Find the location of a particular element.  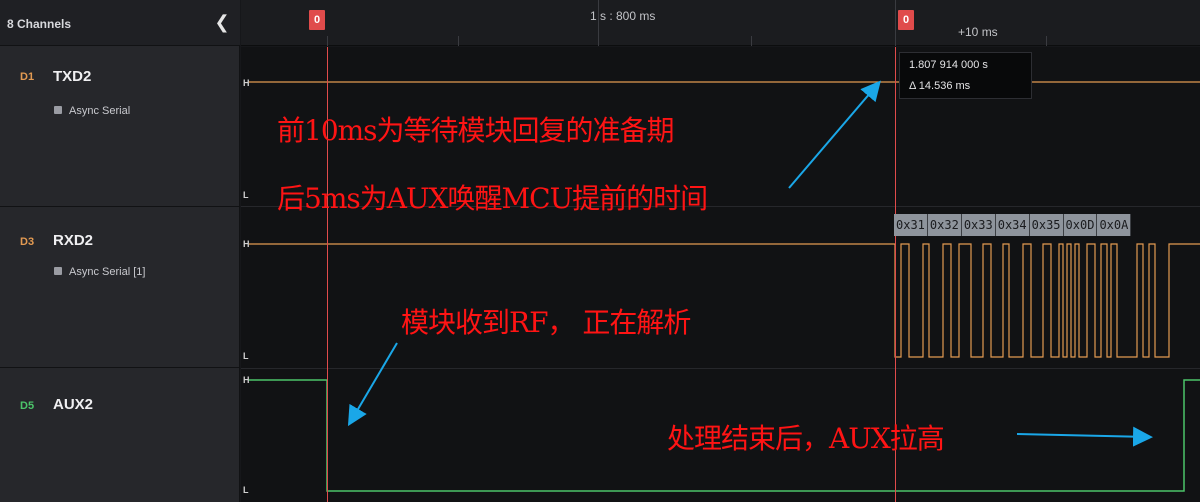

channel-row-d5: D5 AUX2 is located at coordinates (120, 435).